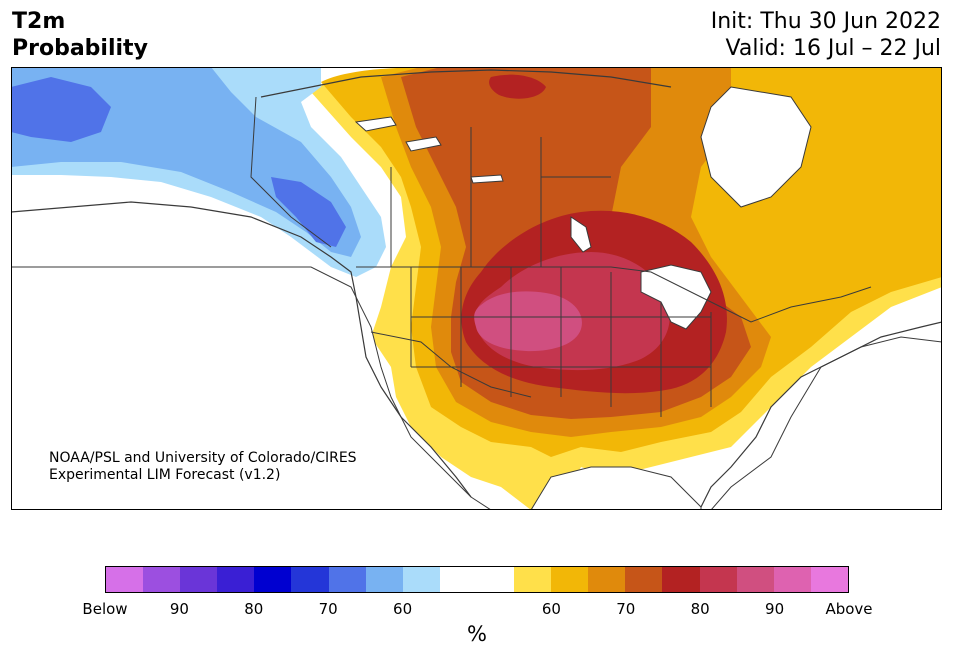 The height and width of the screenshot is (659, 953). Describe the element at coordinates (756, 147) in the screenshot. I see `hudson-bay` at that location.